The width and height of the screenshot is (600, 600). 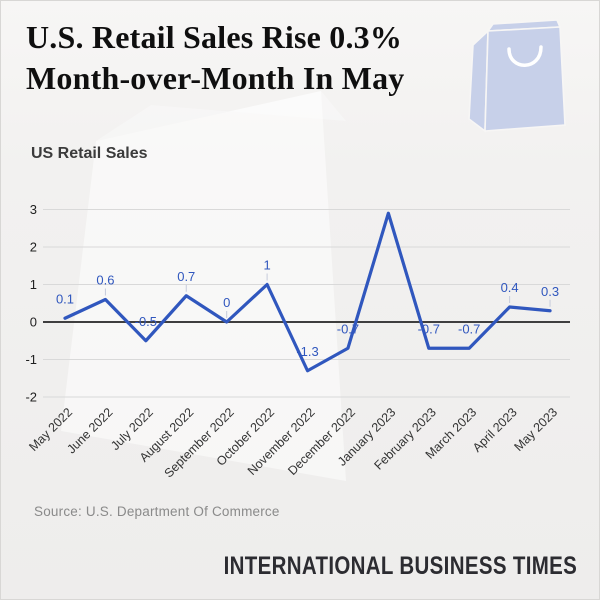 What do you see at coordinates (215, 78) in the screenshot?
I see `title-line-2: Month-over-Month In May` at bounding box center [215, 78].